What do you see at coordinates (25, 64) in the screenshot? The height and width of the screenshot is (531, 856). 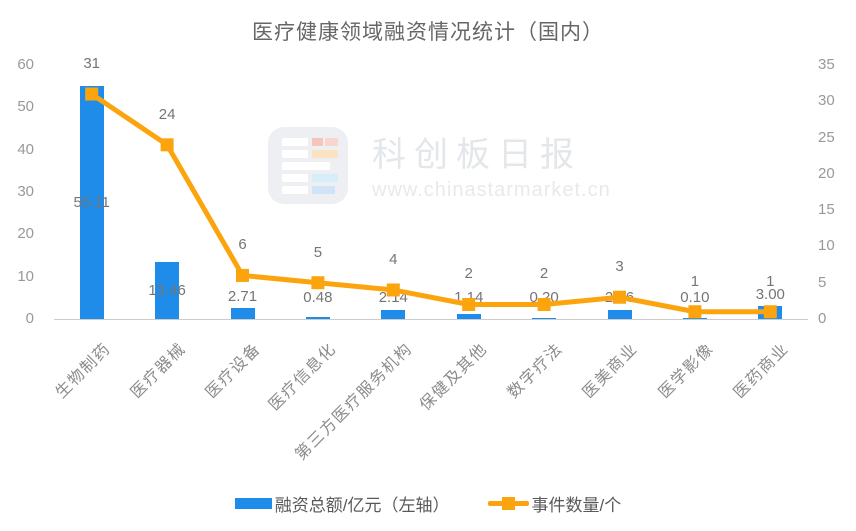 I see `left-axis-tick: 60` at bounding box center [25, 64].